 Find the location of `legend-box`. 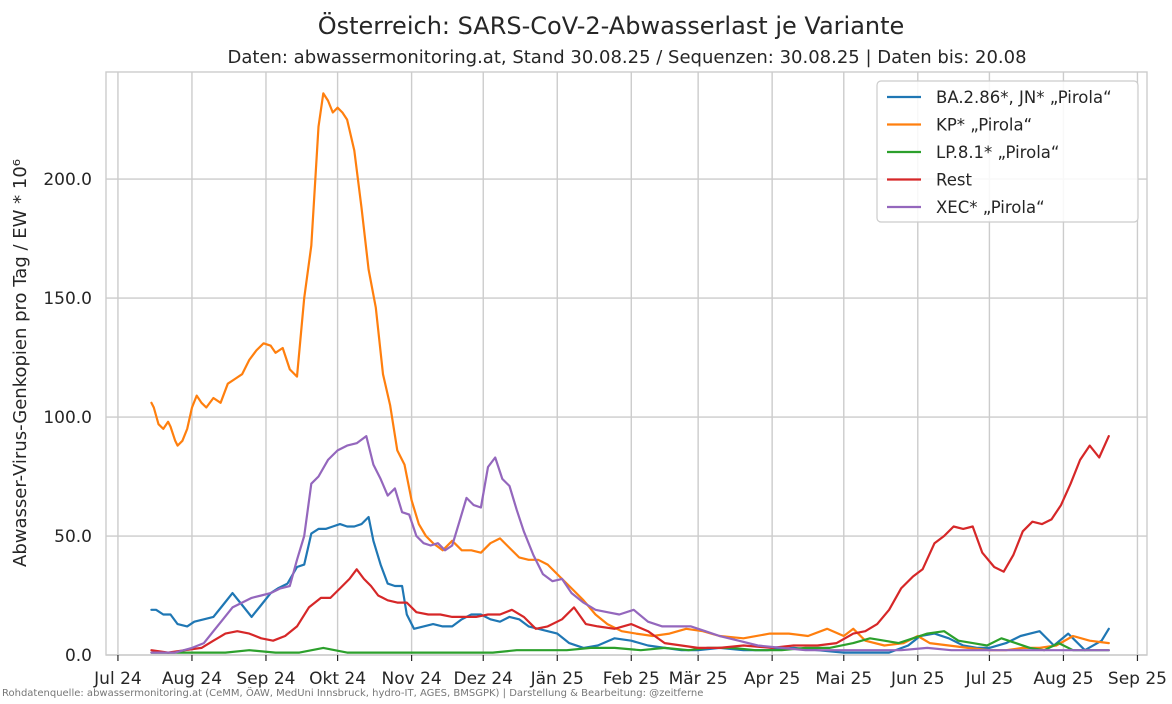

legend-box is located at coordinates (1007, 151).